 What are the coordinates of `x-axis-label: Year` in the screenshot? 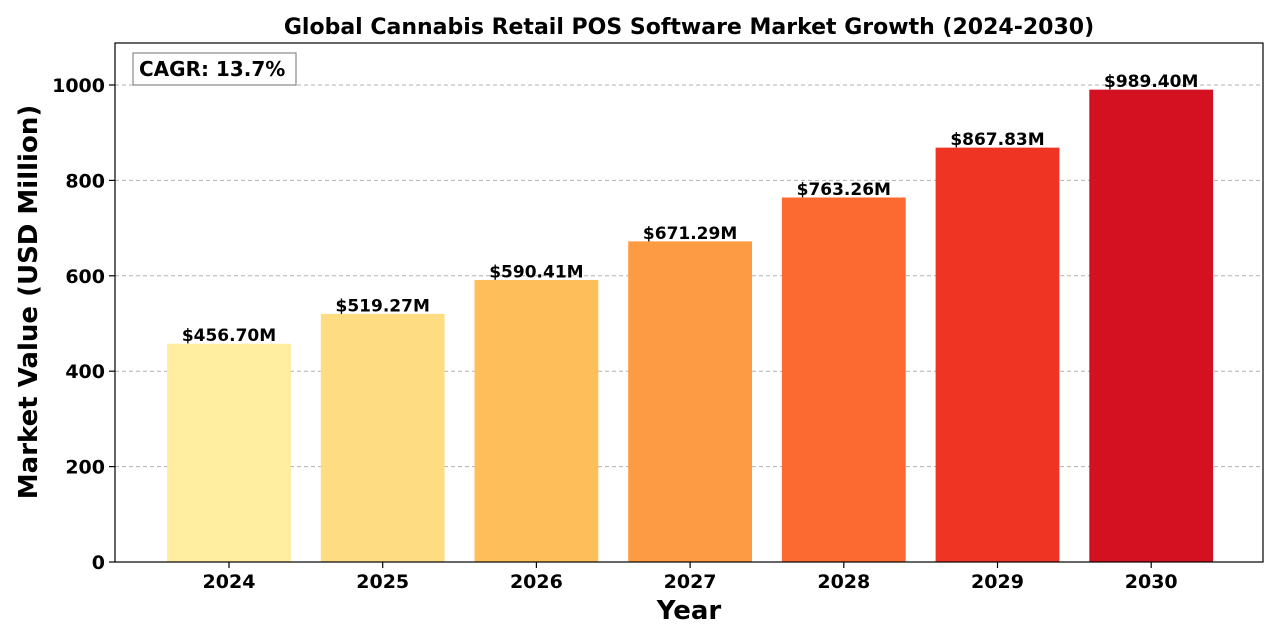 It's located at (689, 611).